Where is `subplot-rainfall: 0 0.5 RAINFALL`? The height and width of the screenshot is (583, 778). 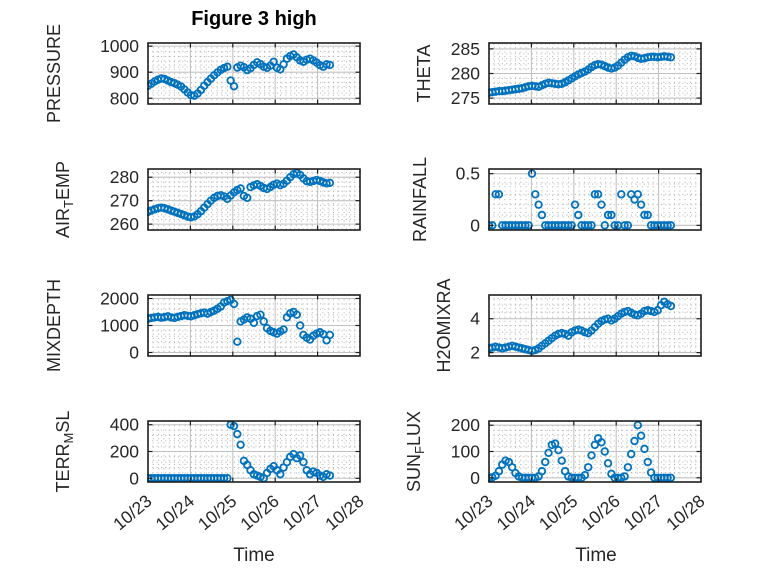
subplot-rainfall: 0 0.5 RAINFALL is located at coordinates (556, 199).